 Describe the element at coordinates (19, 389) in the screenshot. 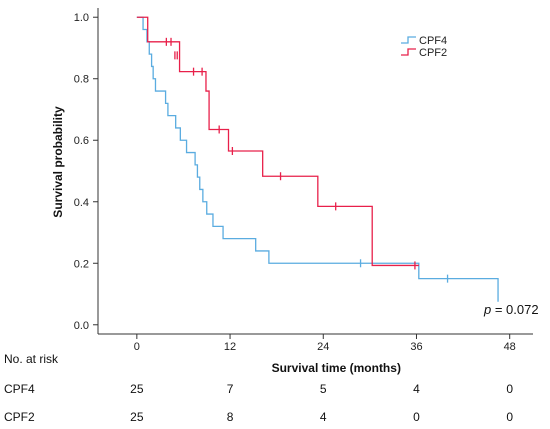

I see `risk-row-label: CPF4` at that location.